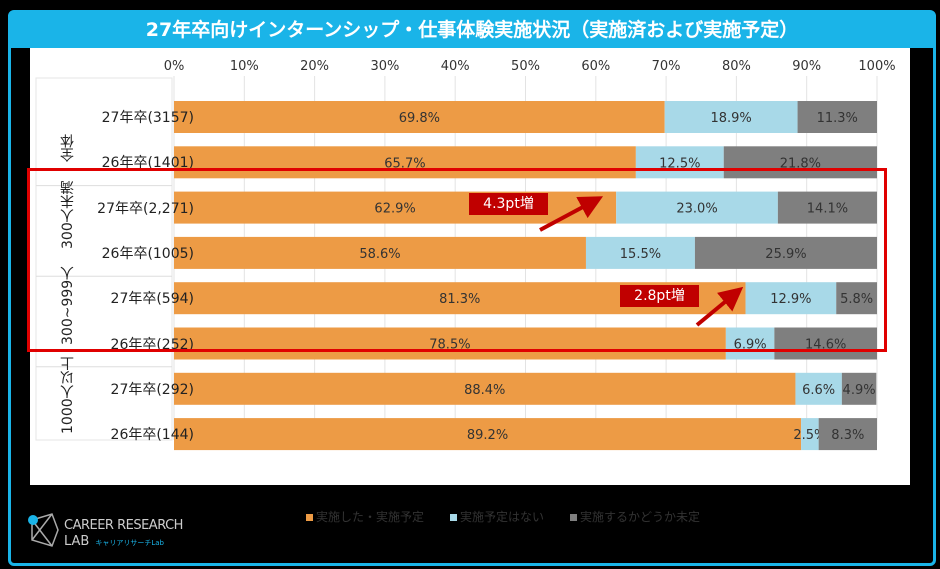 This screenshot has height=569, width=940. I want to click on logo-text: CAREER RESEARCH, so click(123, 525).